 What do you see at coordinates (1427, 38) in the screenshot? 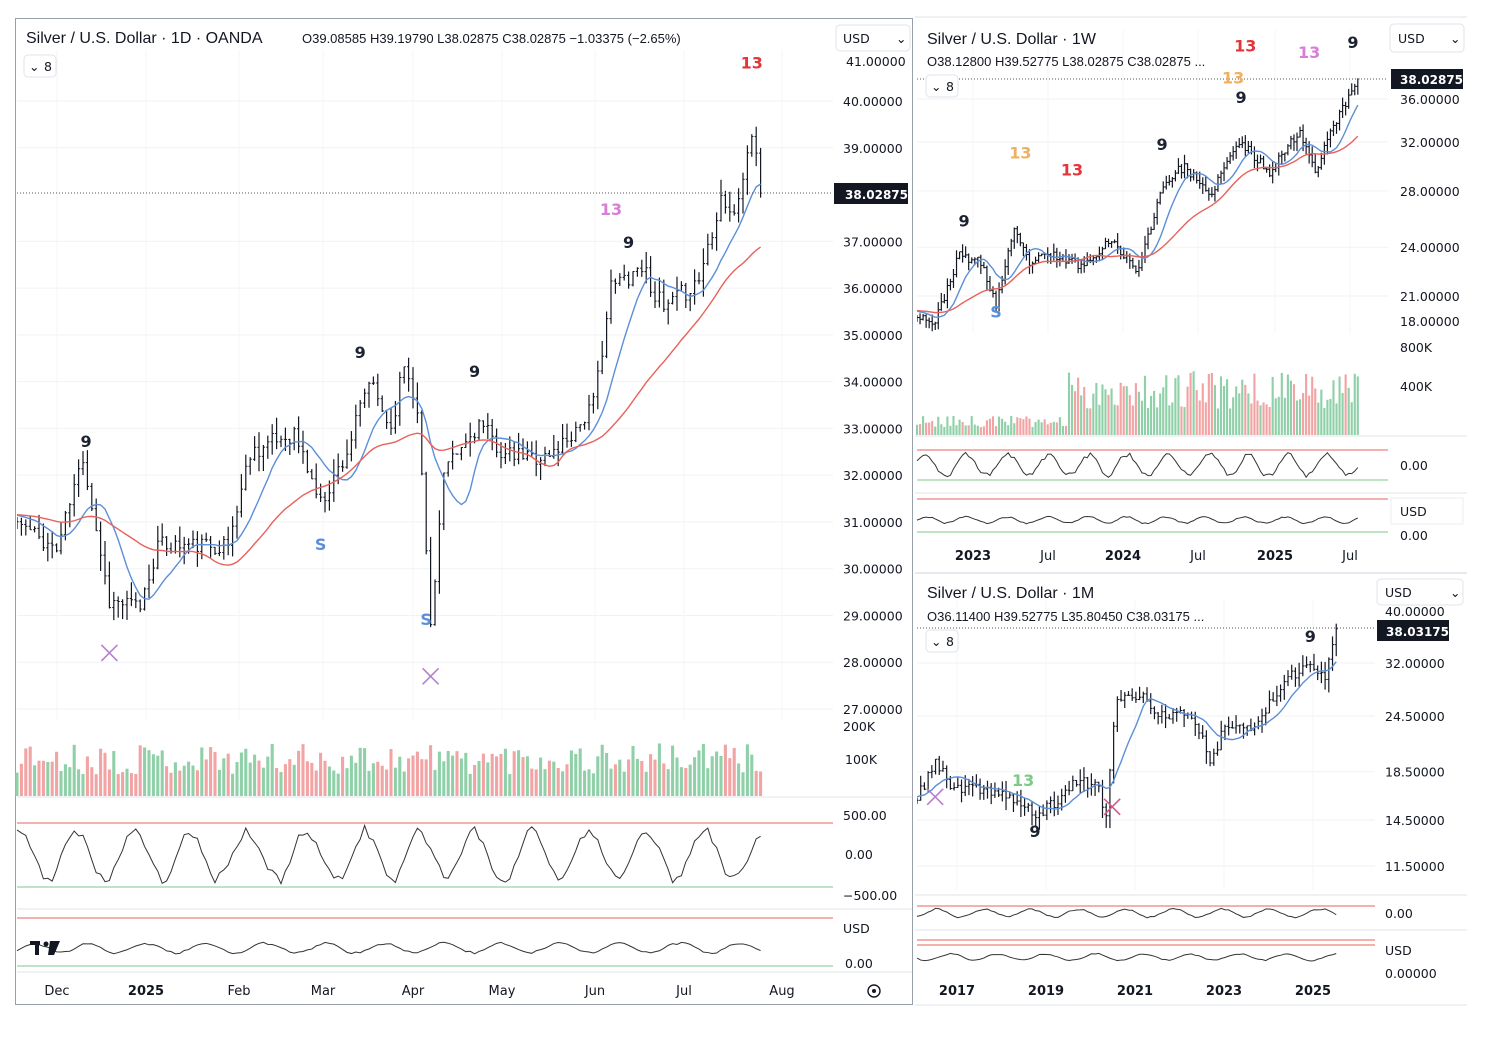
I see `weekly-currency-select: USD ⌄` at bounding box center [1427, 38].